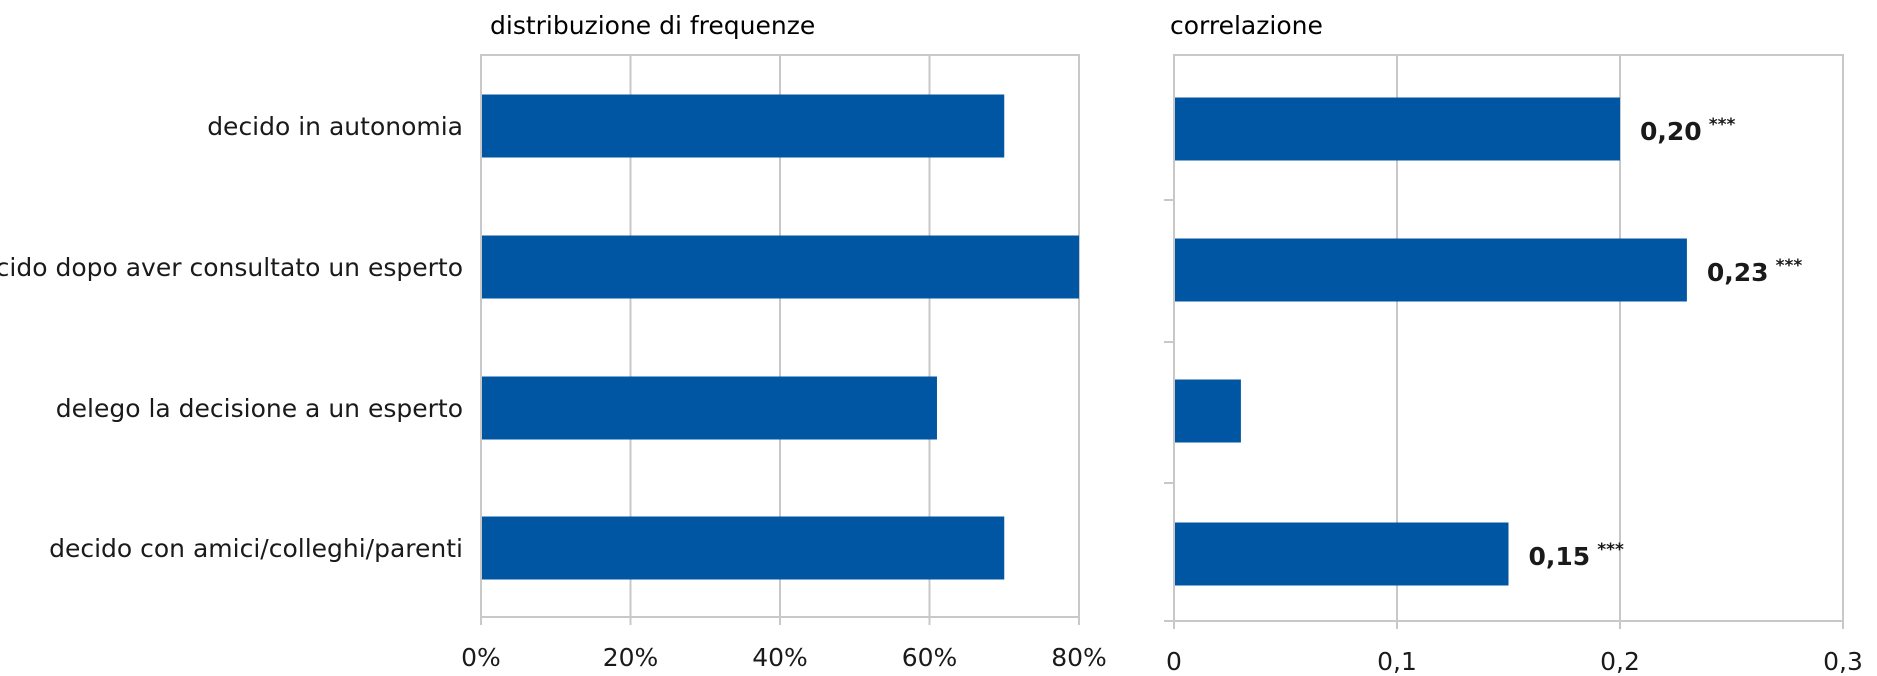  I want to click on data-label: 0,23 ***, so click(1754, 271).